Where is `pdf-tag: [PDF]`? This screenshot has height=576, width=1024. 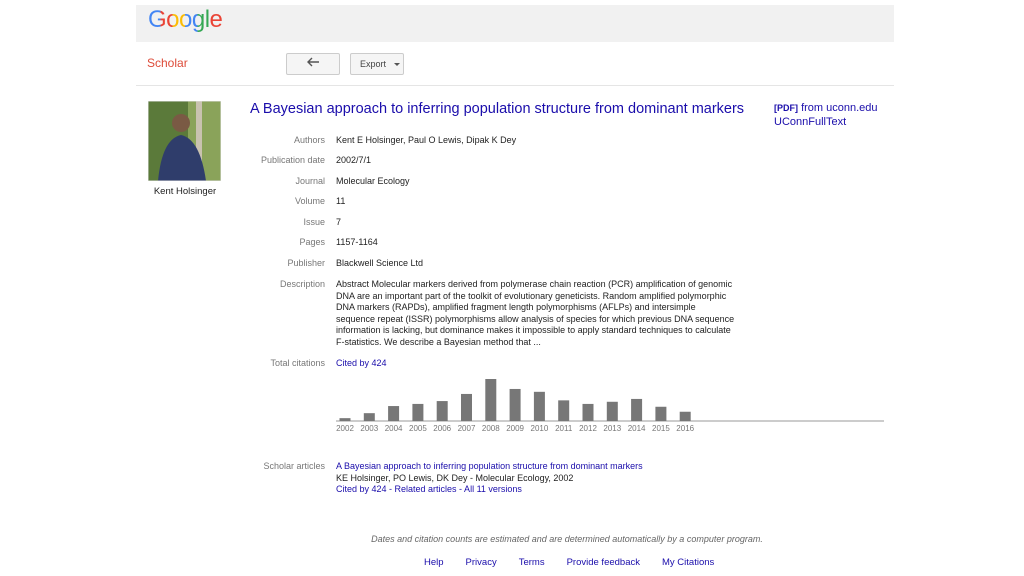
pdf-tag: [PDF] is located at coordinates (786, 108).